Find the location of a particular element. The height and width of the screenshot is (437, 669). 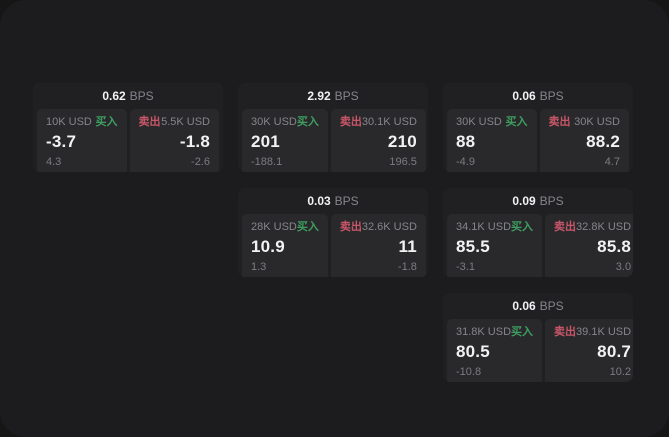

quote-card: 0.06 BPS 30K USD 买入 88 -4.9 卖出 30K USD is located at coordinates (538, 127).